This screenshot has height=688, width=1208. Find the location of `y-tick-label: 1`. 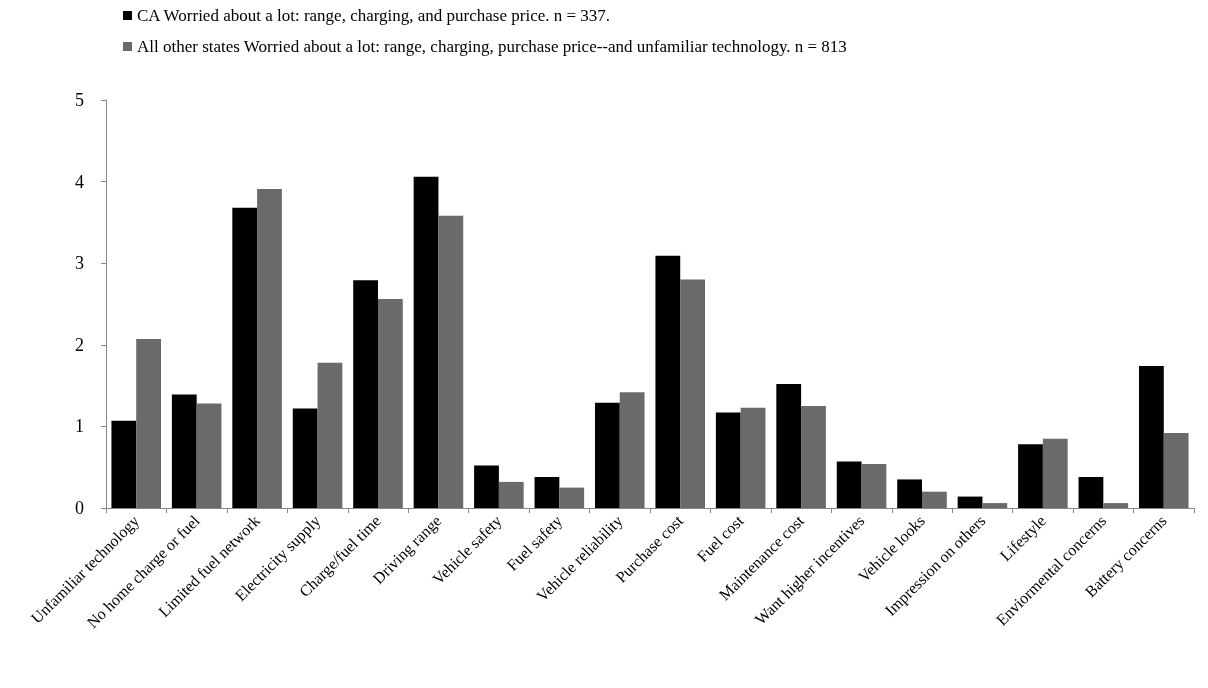

y-tick-label: 1 is located at coordinates (79, 426).